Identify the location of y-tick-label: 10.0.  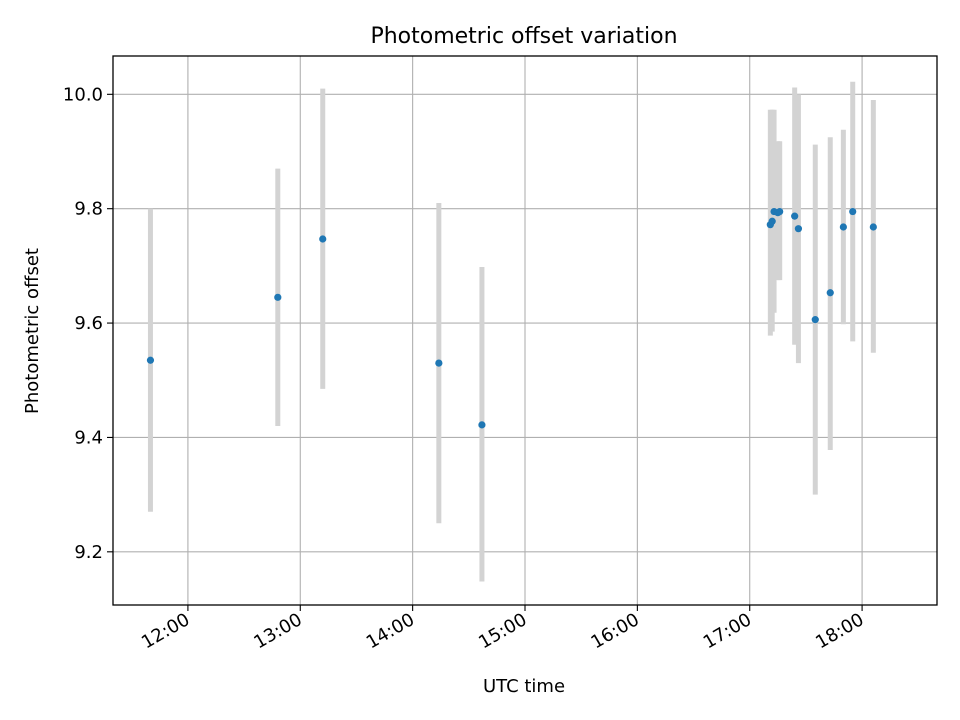
(83, 94).